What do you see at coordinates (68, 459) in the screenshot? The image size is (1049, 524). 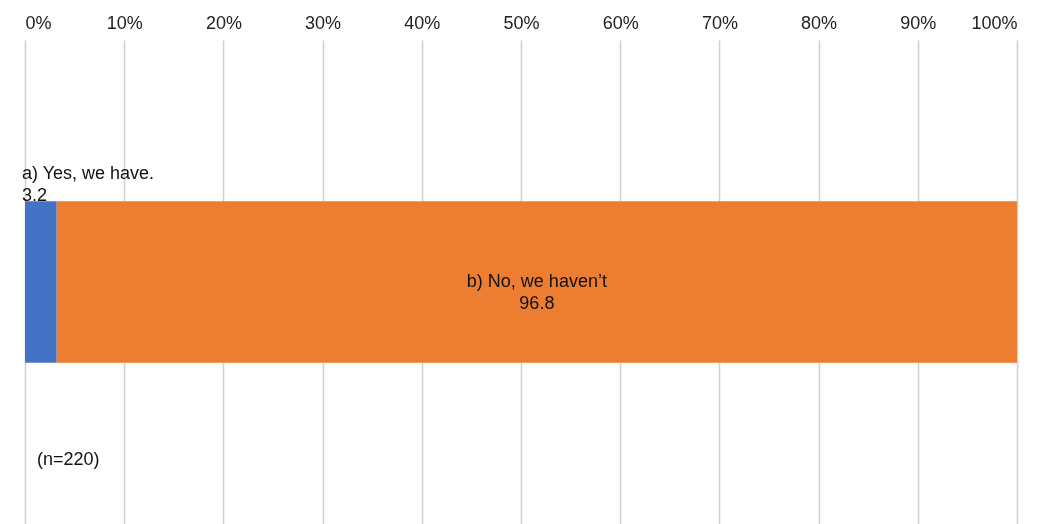 I see `annotation: (n=220)` at bounding box center [68, 459].